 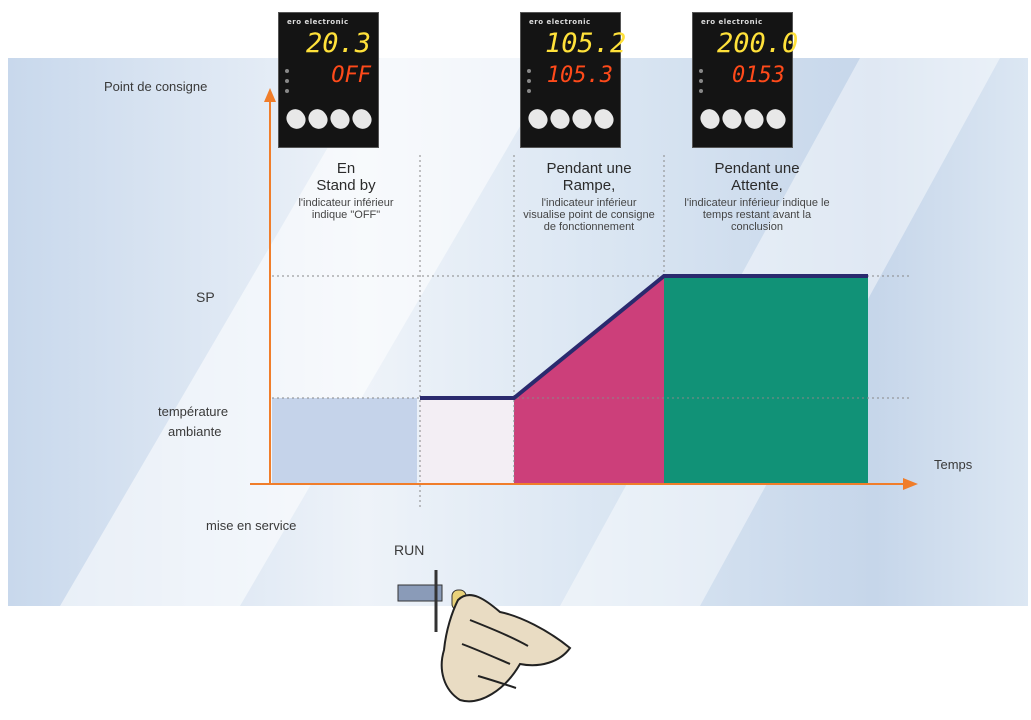 What do you see at coordinates (589, 185) in the screenshot?
I see `phase-ramp-title2: Rampe,` at bounding box center [589, 185].